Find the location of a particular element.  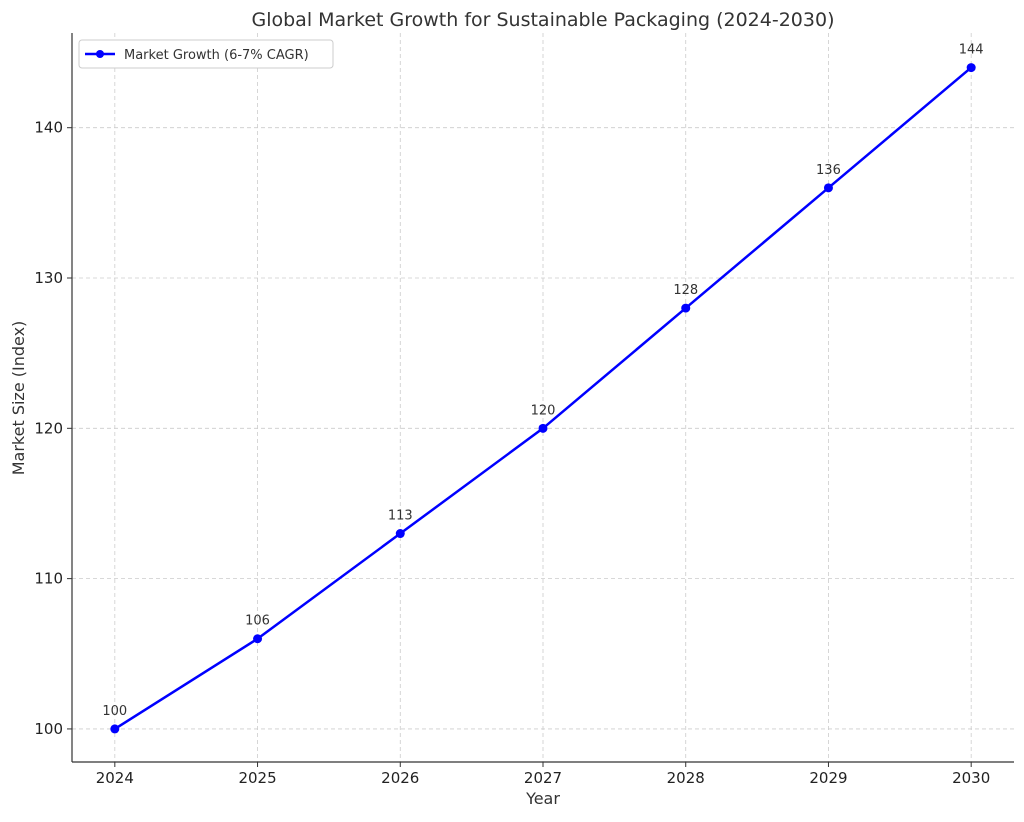

y-axis-ticks: 100 110 120 130 140 is located at coordinates (53, 428).